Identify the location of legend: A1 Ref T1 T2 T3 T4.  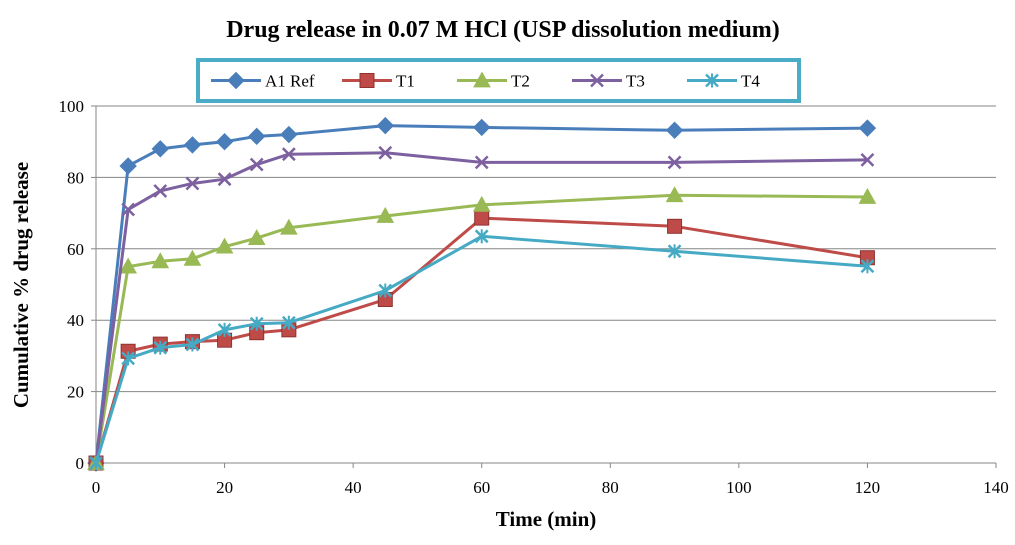
(498, 80).